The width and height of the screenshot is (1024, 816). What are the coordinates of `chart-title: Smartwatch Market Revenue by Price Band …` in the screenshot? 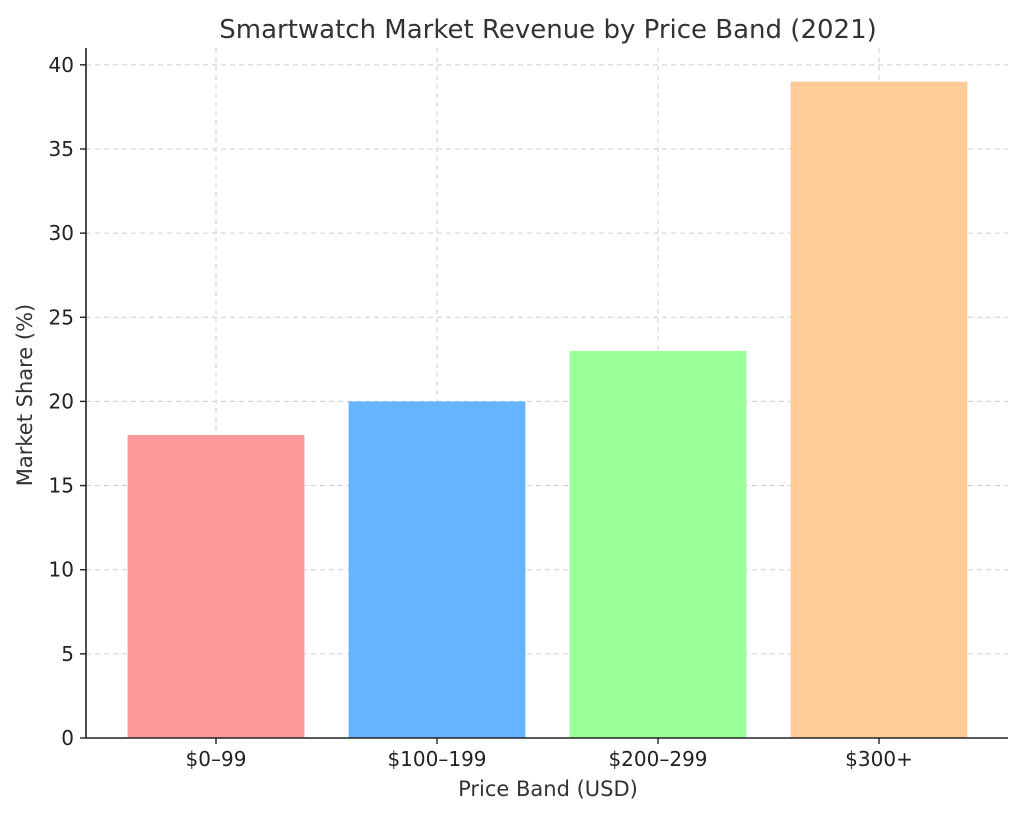 It's located at (548, 30).